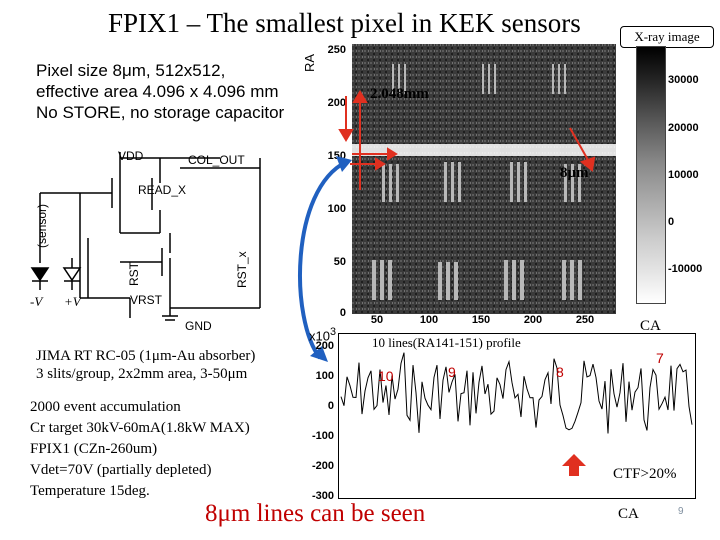 The image size is (720, 540). Describe the element at coordinates (140, 428) in the screenshot. I see `condition-line: Cr target 30kV-60mA(1.8kW MAX)` at that location.